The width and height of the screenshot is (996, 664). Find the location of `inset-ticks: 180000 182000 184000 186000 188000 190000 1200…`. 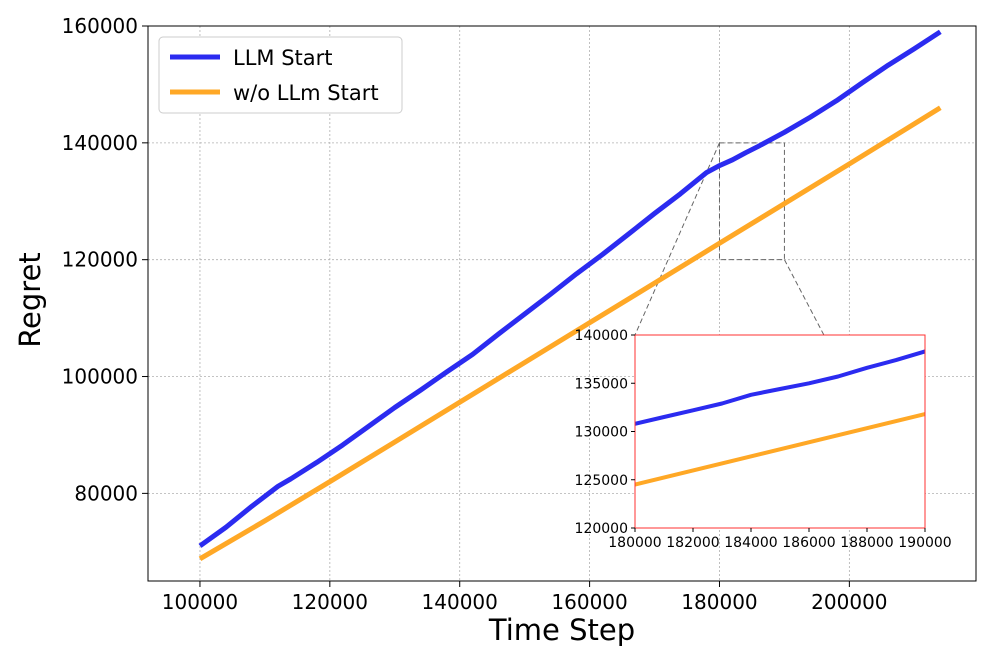

inset-ticks: 180000 182000 184000 186000 188000 190000 1200… is located at coordinates (763, 439).